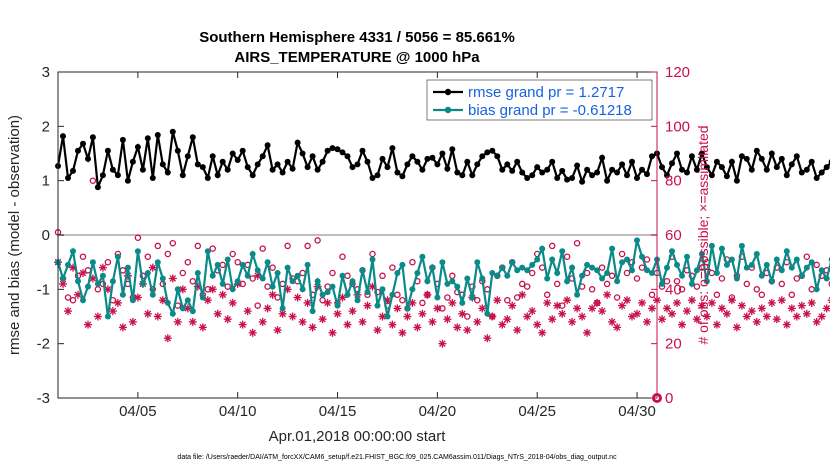  Describe the element at coordinates (539, 100) in the screenshot. I see `legend-box` at that location.